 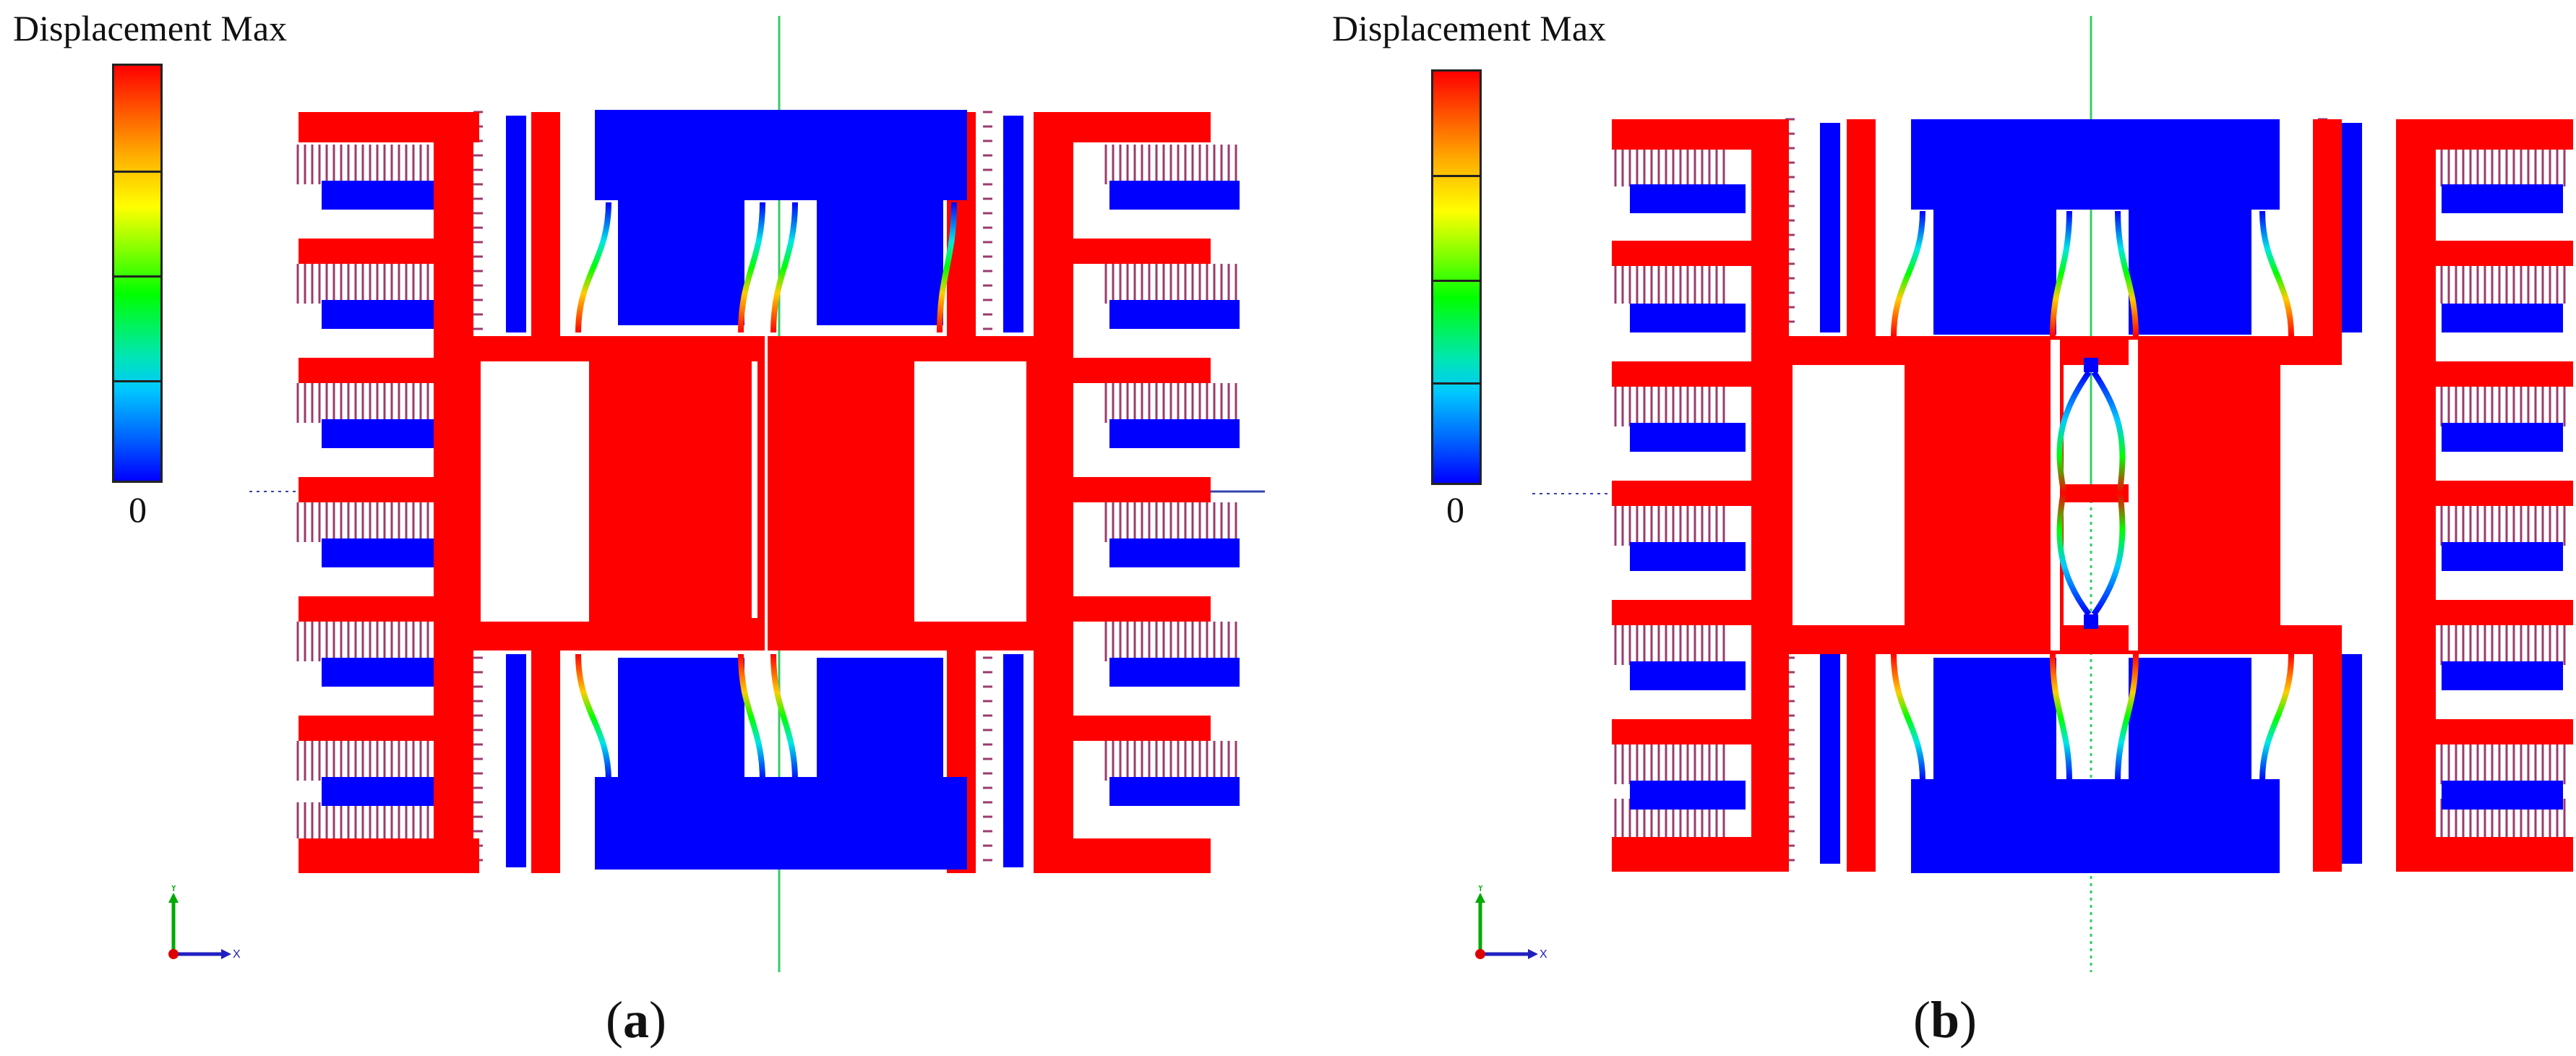 What do you see at coordinates (1705, 490) in the screenshot?
I see `comb-fingers-left` at bounding box center [1705, 490].